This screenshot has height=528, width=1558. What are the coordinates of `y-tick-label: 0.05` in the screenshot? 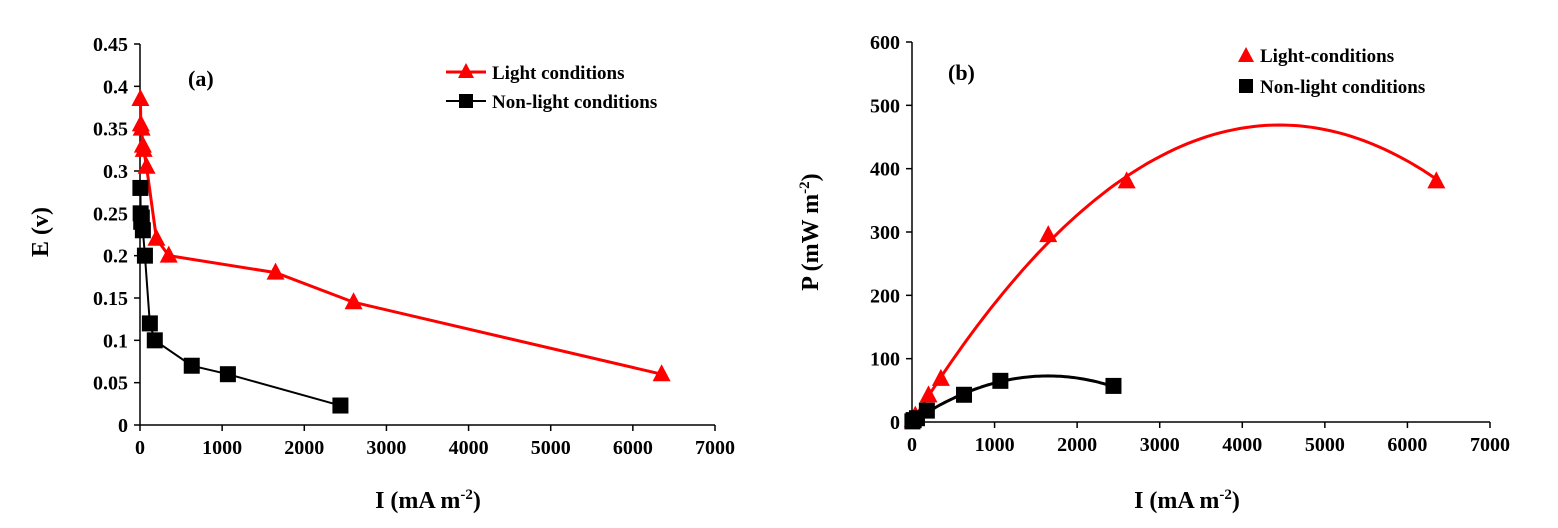 It's located at (110, 384).